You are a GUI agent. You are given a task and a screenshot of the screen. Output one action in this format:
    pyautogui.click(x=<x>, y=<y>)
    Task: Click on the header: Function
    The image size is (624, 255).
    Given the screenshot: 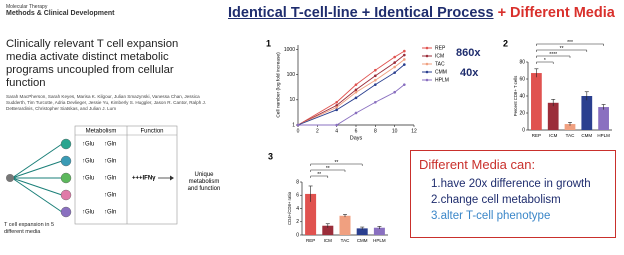 What is the action you would take?
    pyautogui.click(x=151, y=132)
    